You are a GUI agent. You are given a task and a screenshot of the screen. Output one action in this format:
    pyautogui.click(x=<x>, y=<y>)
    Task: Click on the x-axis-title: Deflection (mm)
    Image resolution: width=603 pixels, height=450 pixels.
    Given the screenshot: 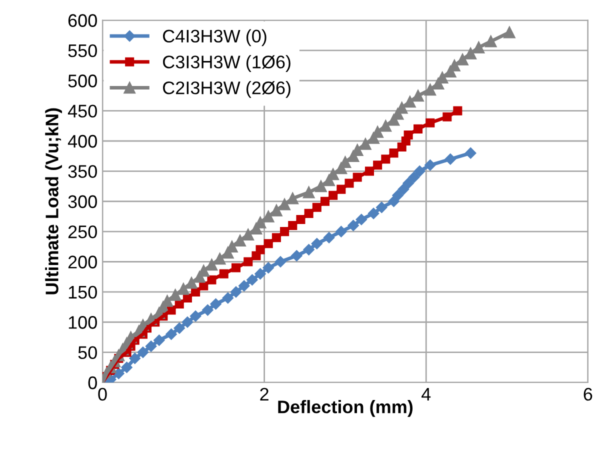 What is the action you would take?
    pyautogui.click(x=345, y=408)
    